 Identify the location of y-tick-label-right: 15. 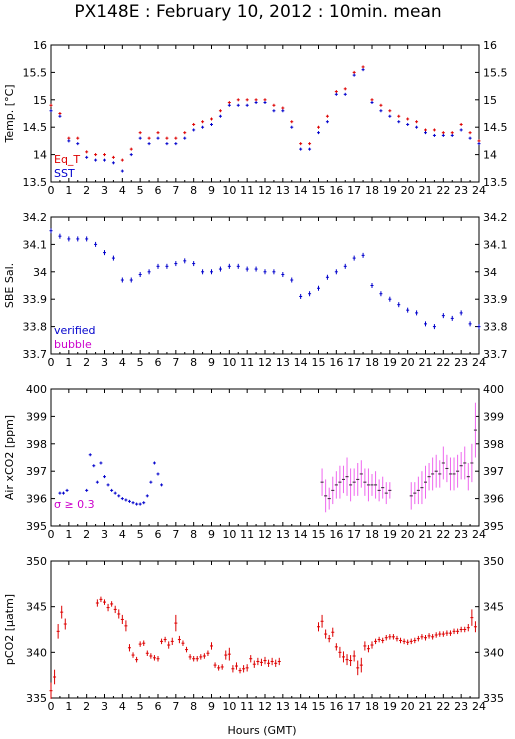
(490, 100).